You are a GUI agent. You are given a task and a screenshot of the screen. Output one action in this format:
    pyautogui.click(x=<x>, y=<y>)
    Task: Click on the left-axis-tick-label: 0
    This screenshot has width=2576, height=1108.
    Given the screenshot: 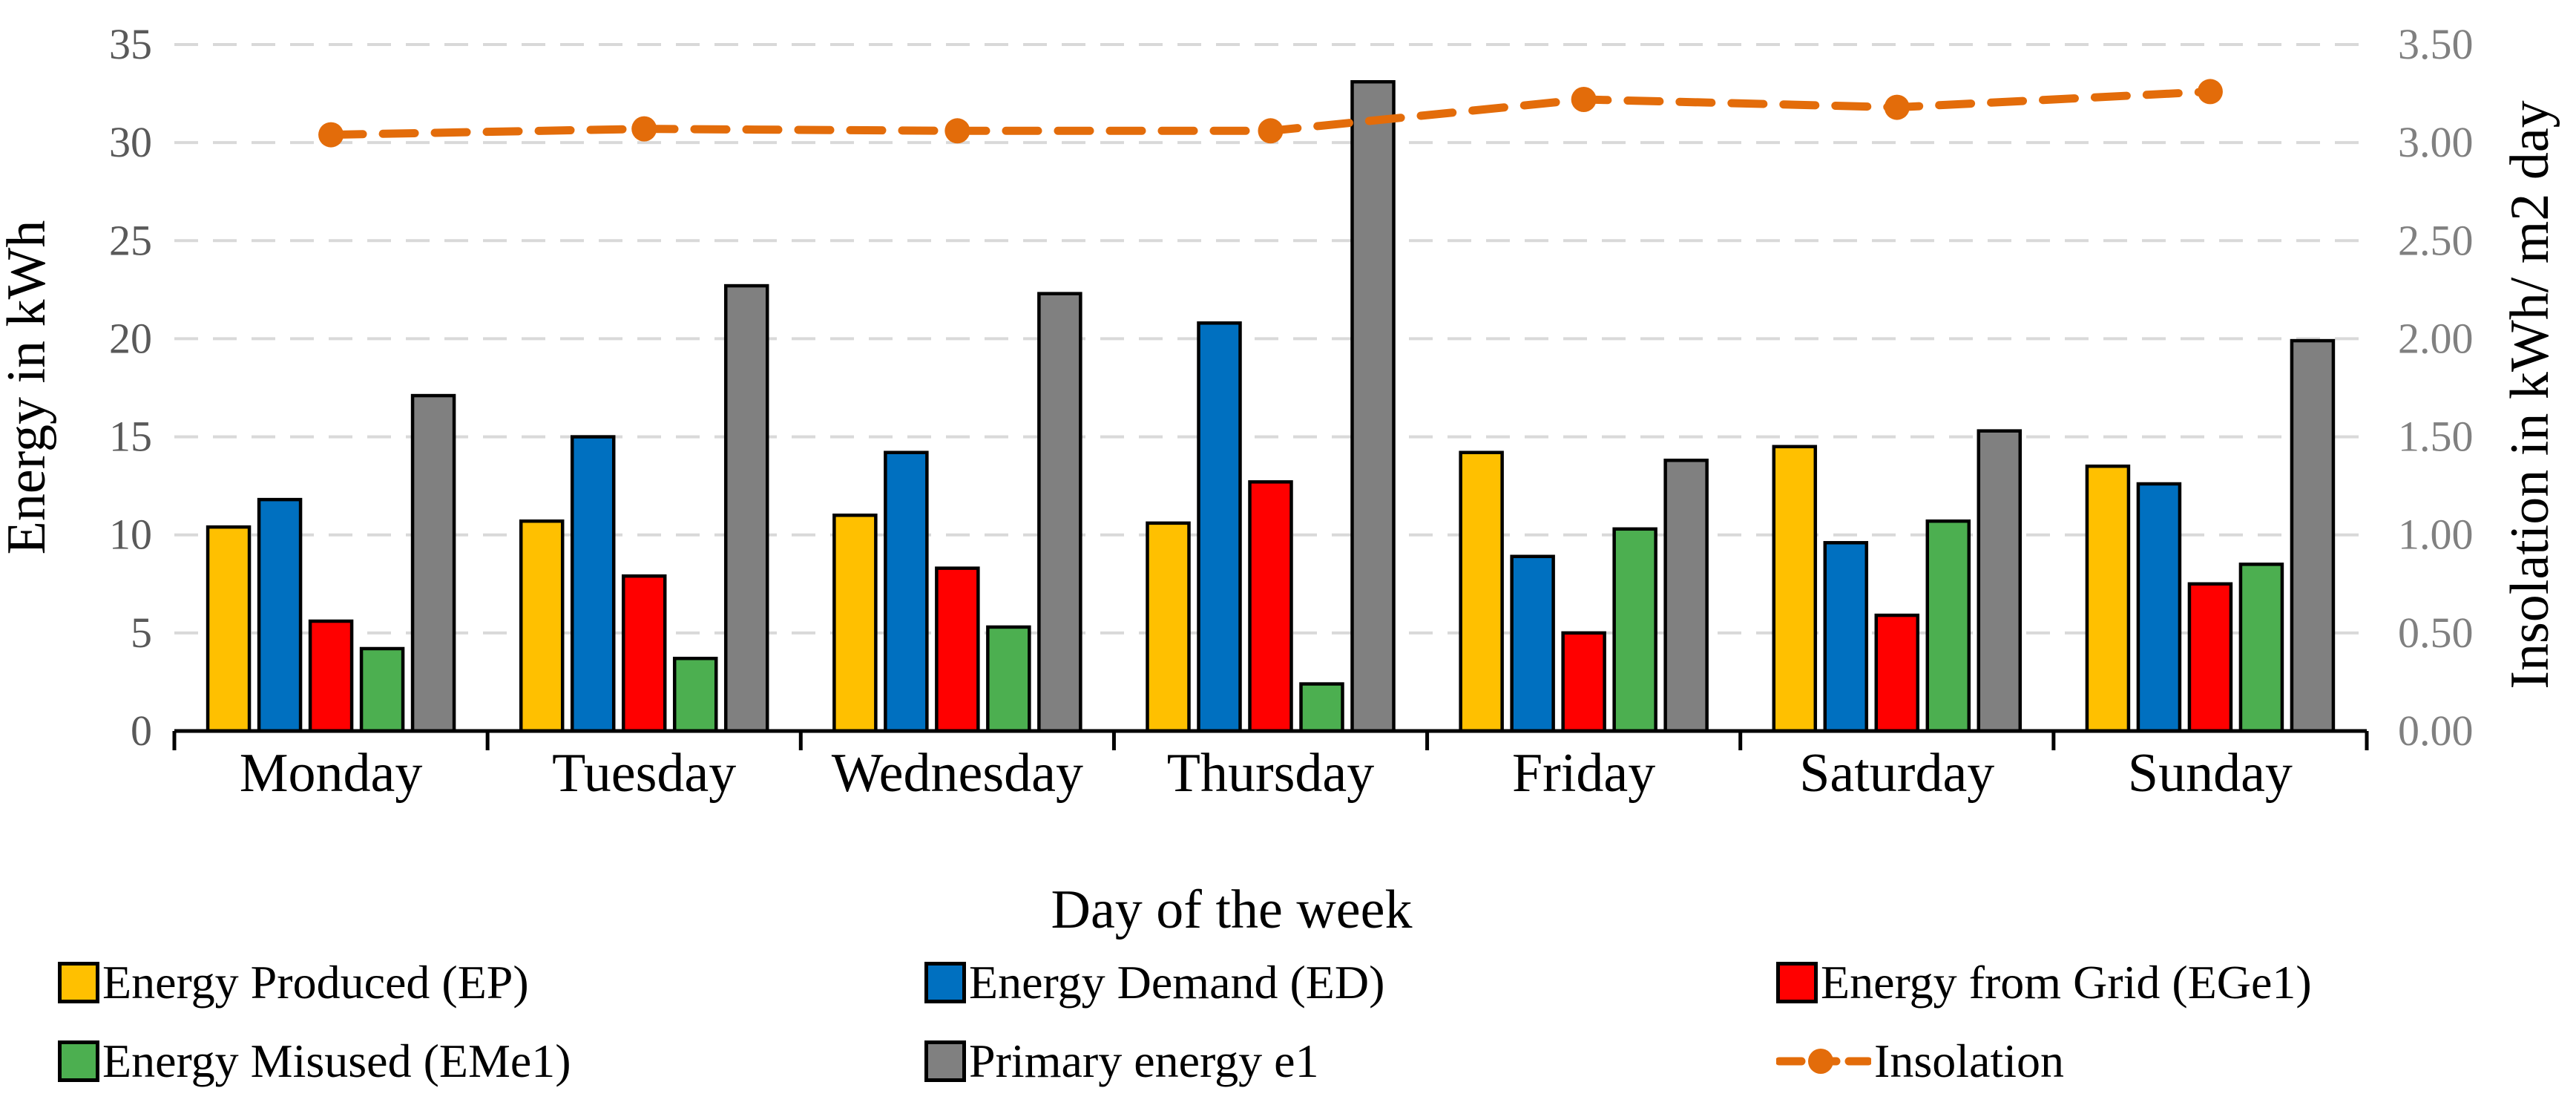 What is the action you would take?
    pyautogui.click(x=141, y=731)
    